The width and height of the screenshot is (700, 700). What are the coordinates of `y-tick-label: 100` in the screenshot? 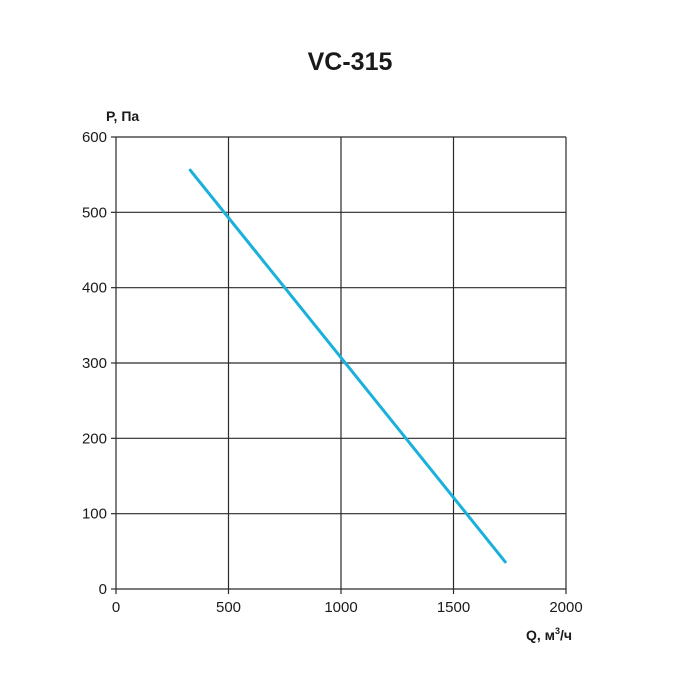 It's located at (94, 514).